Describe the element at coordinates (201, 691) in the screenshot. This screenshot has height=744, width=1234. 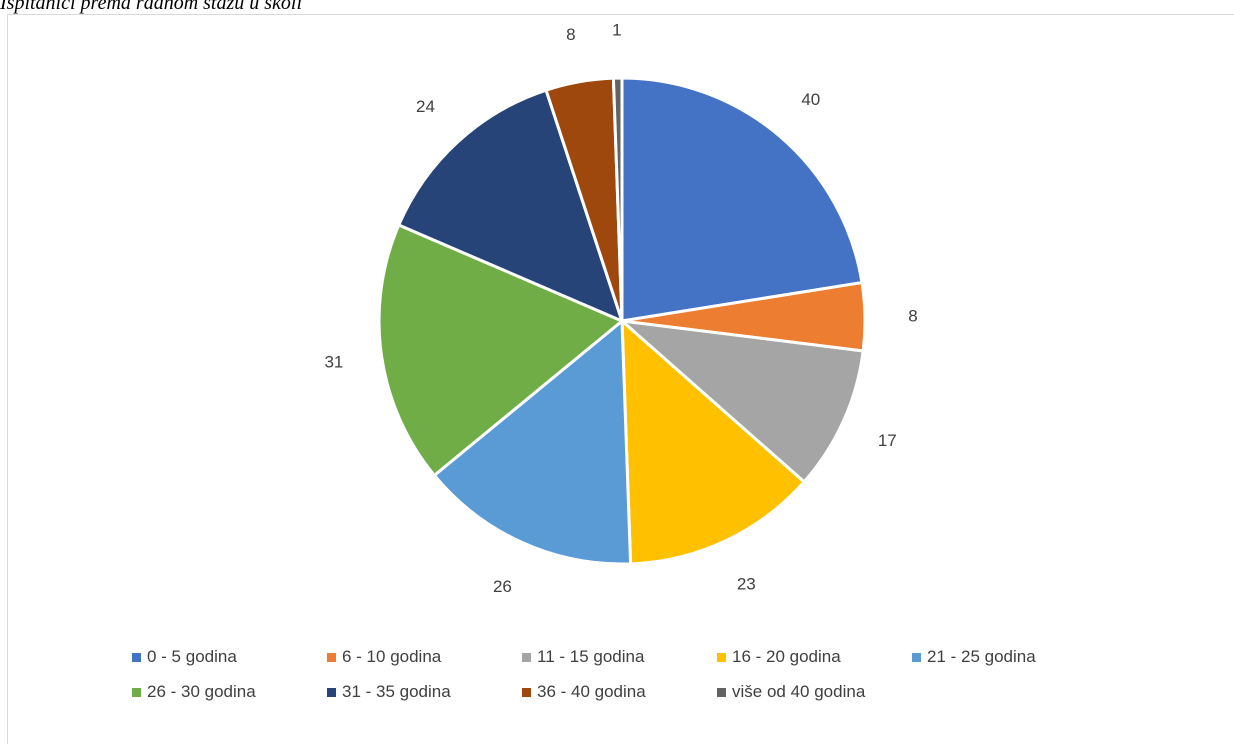
I see `legend-label: 26 - 30 godina` at that location.